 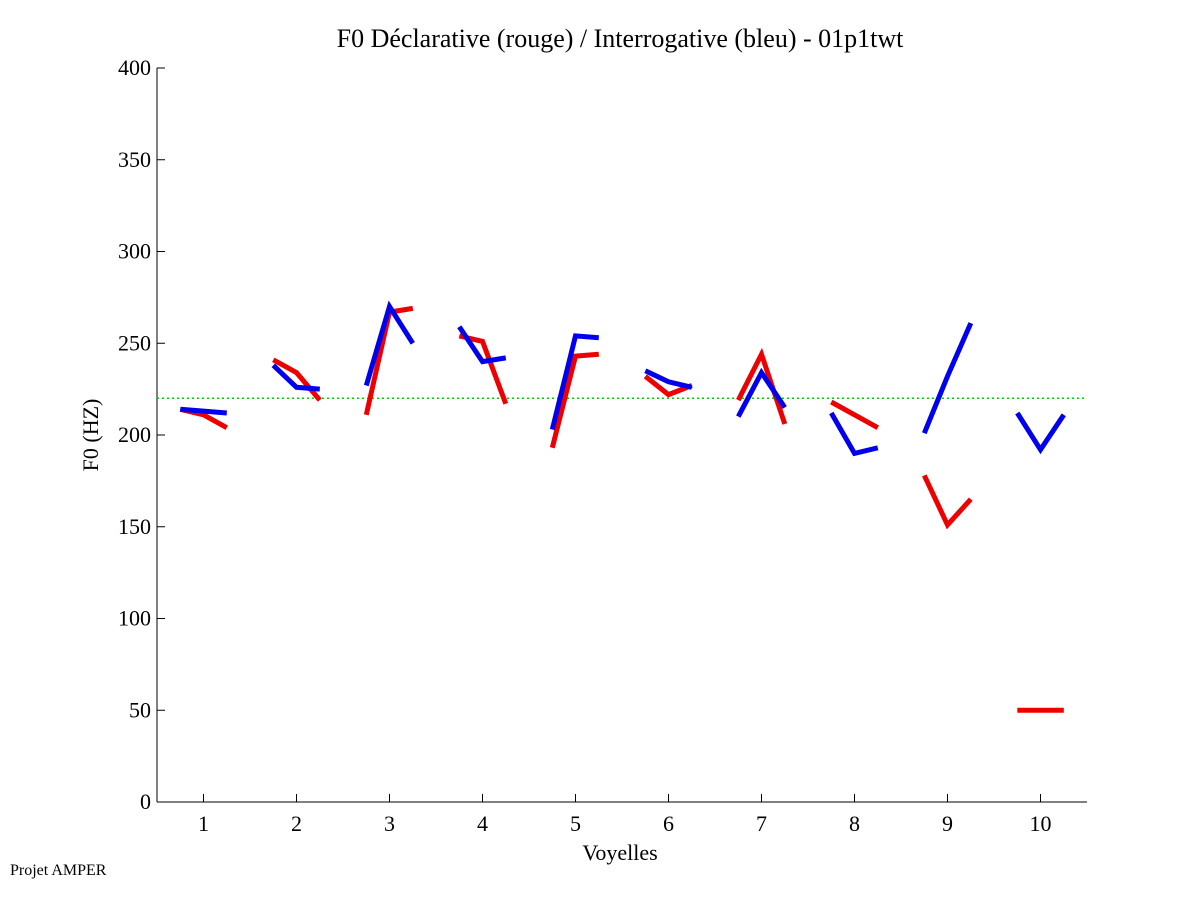 What do you see at coordinates (854, 823) in the screenshot?
I see `x-tick-label: 8` at bounding box center [854, 823].